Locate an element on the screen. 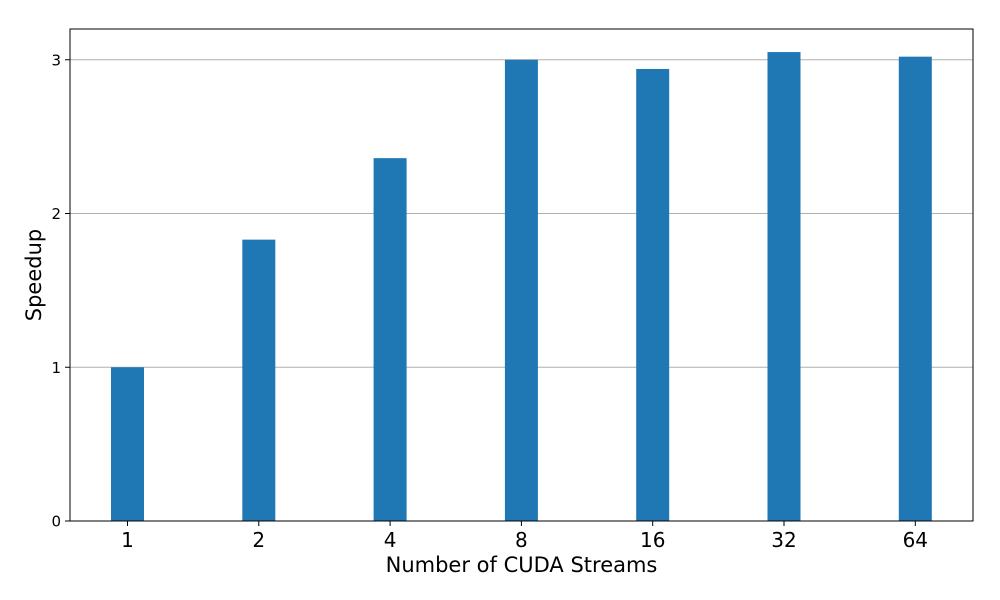 The width and height of the screenshot is (1000, 600). y-tick-label: 0 is located at coordinates (56, 522).